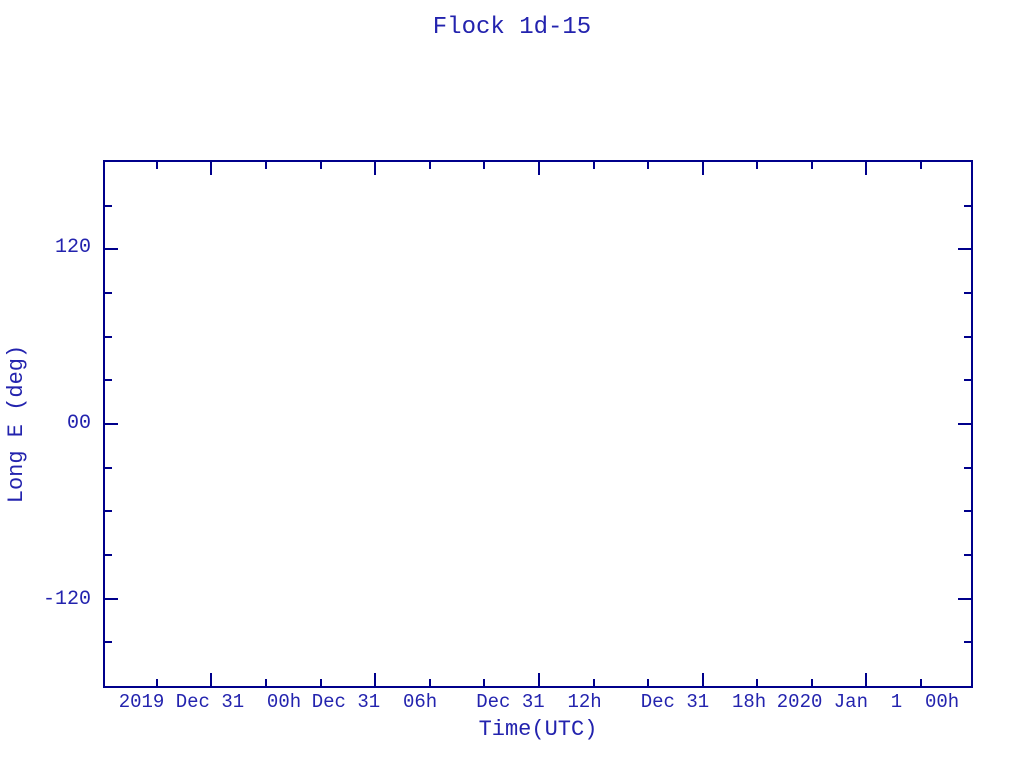  I want to click on y-axis-label: Long E (deg), so click(16, 424).